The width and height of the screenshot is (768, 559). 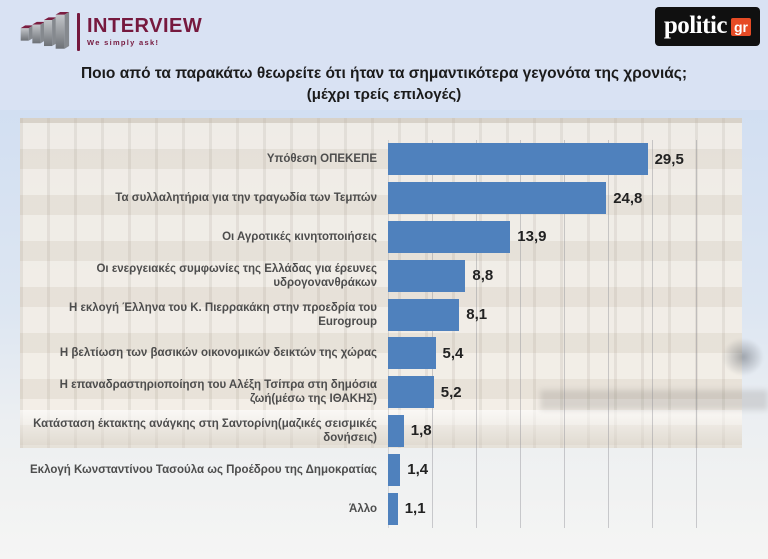 What do you see at coordinates (381, 429) in the screenshot?
I see `building-base` at bounding box center [381, 429].